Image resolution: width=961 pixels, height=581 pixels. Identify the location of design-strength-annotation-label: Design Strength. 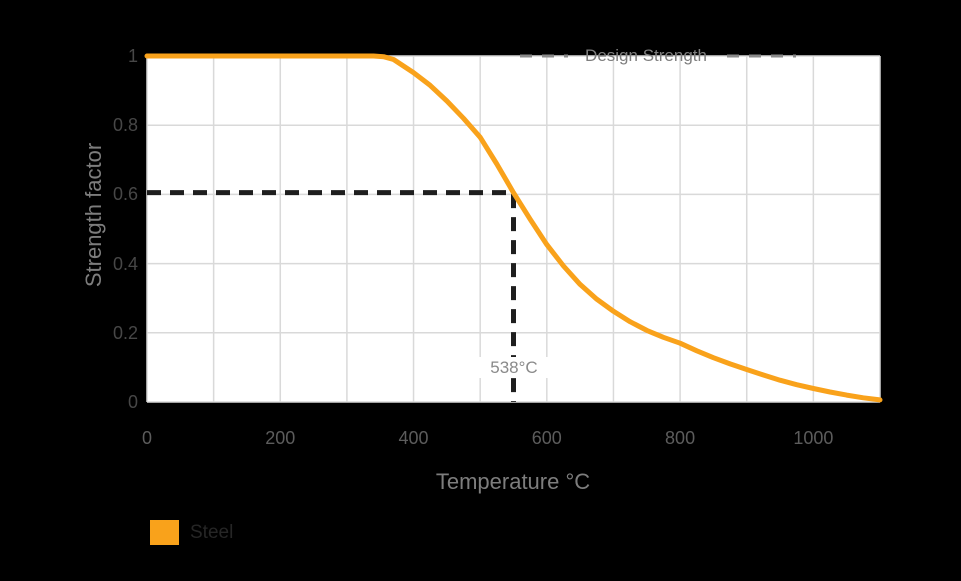
(646, 55).